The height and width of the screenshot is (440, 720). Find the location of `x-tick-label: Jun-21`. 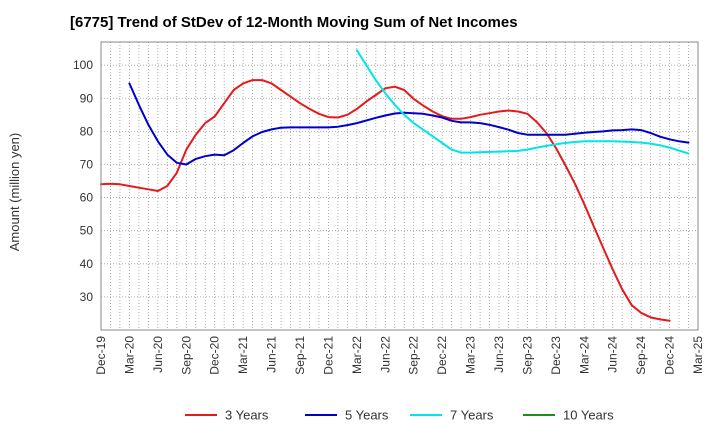

x-tick-label: Jun-21 is located at coordinates (272, 354).